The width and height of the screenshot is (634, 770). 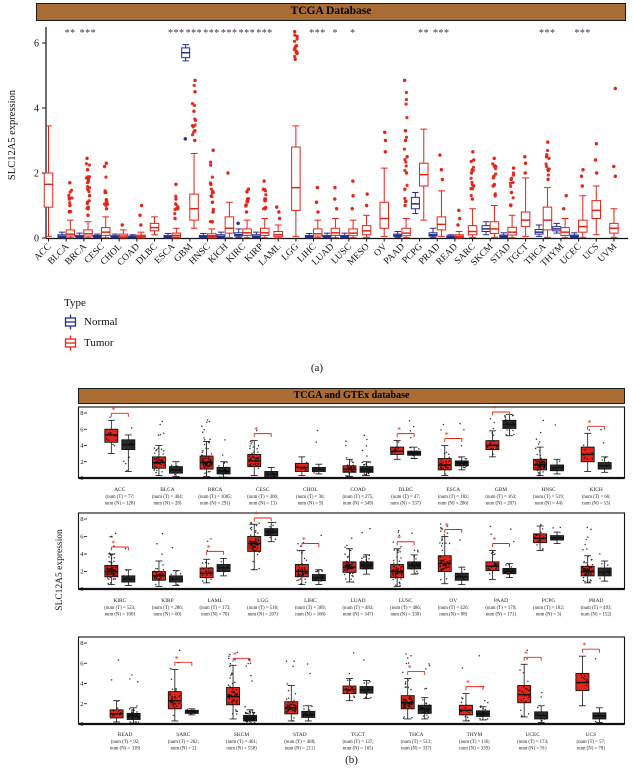 What do you see at coordinates (168, 615) in the screenshot?
I see `svg-text: num (N) = 60)` at bounding box center [168, 615].